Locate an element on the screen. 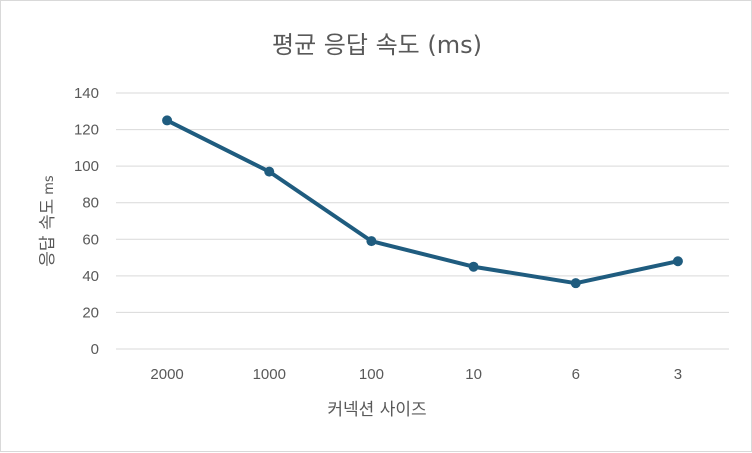  y-tick-label: 20 is located at coordinates (90, 312).